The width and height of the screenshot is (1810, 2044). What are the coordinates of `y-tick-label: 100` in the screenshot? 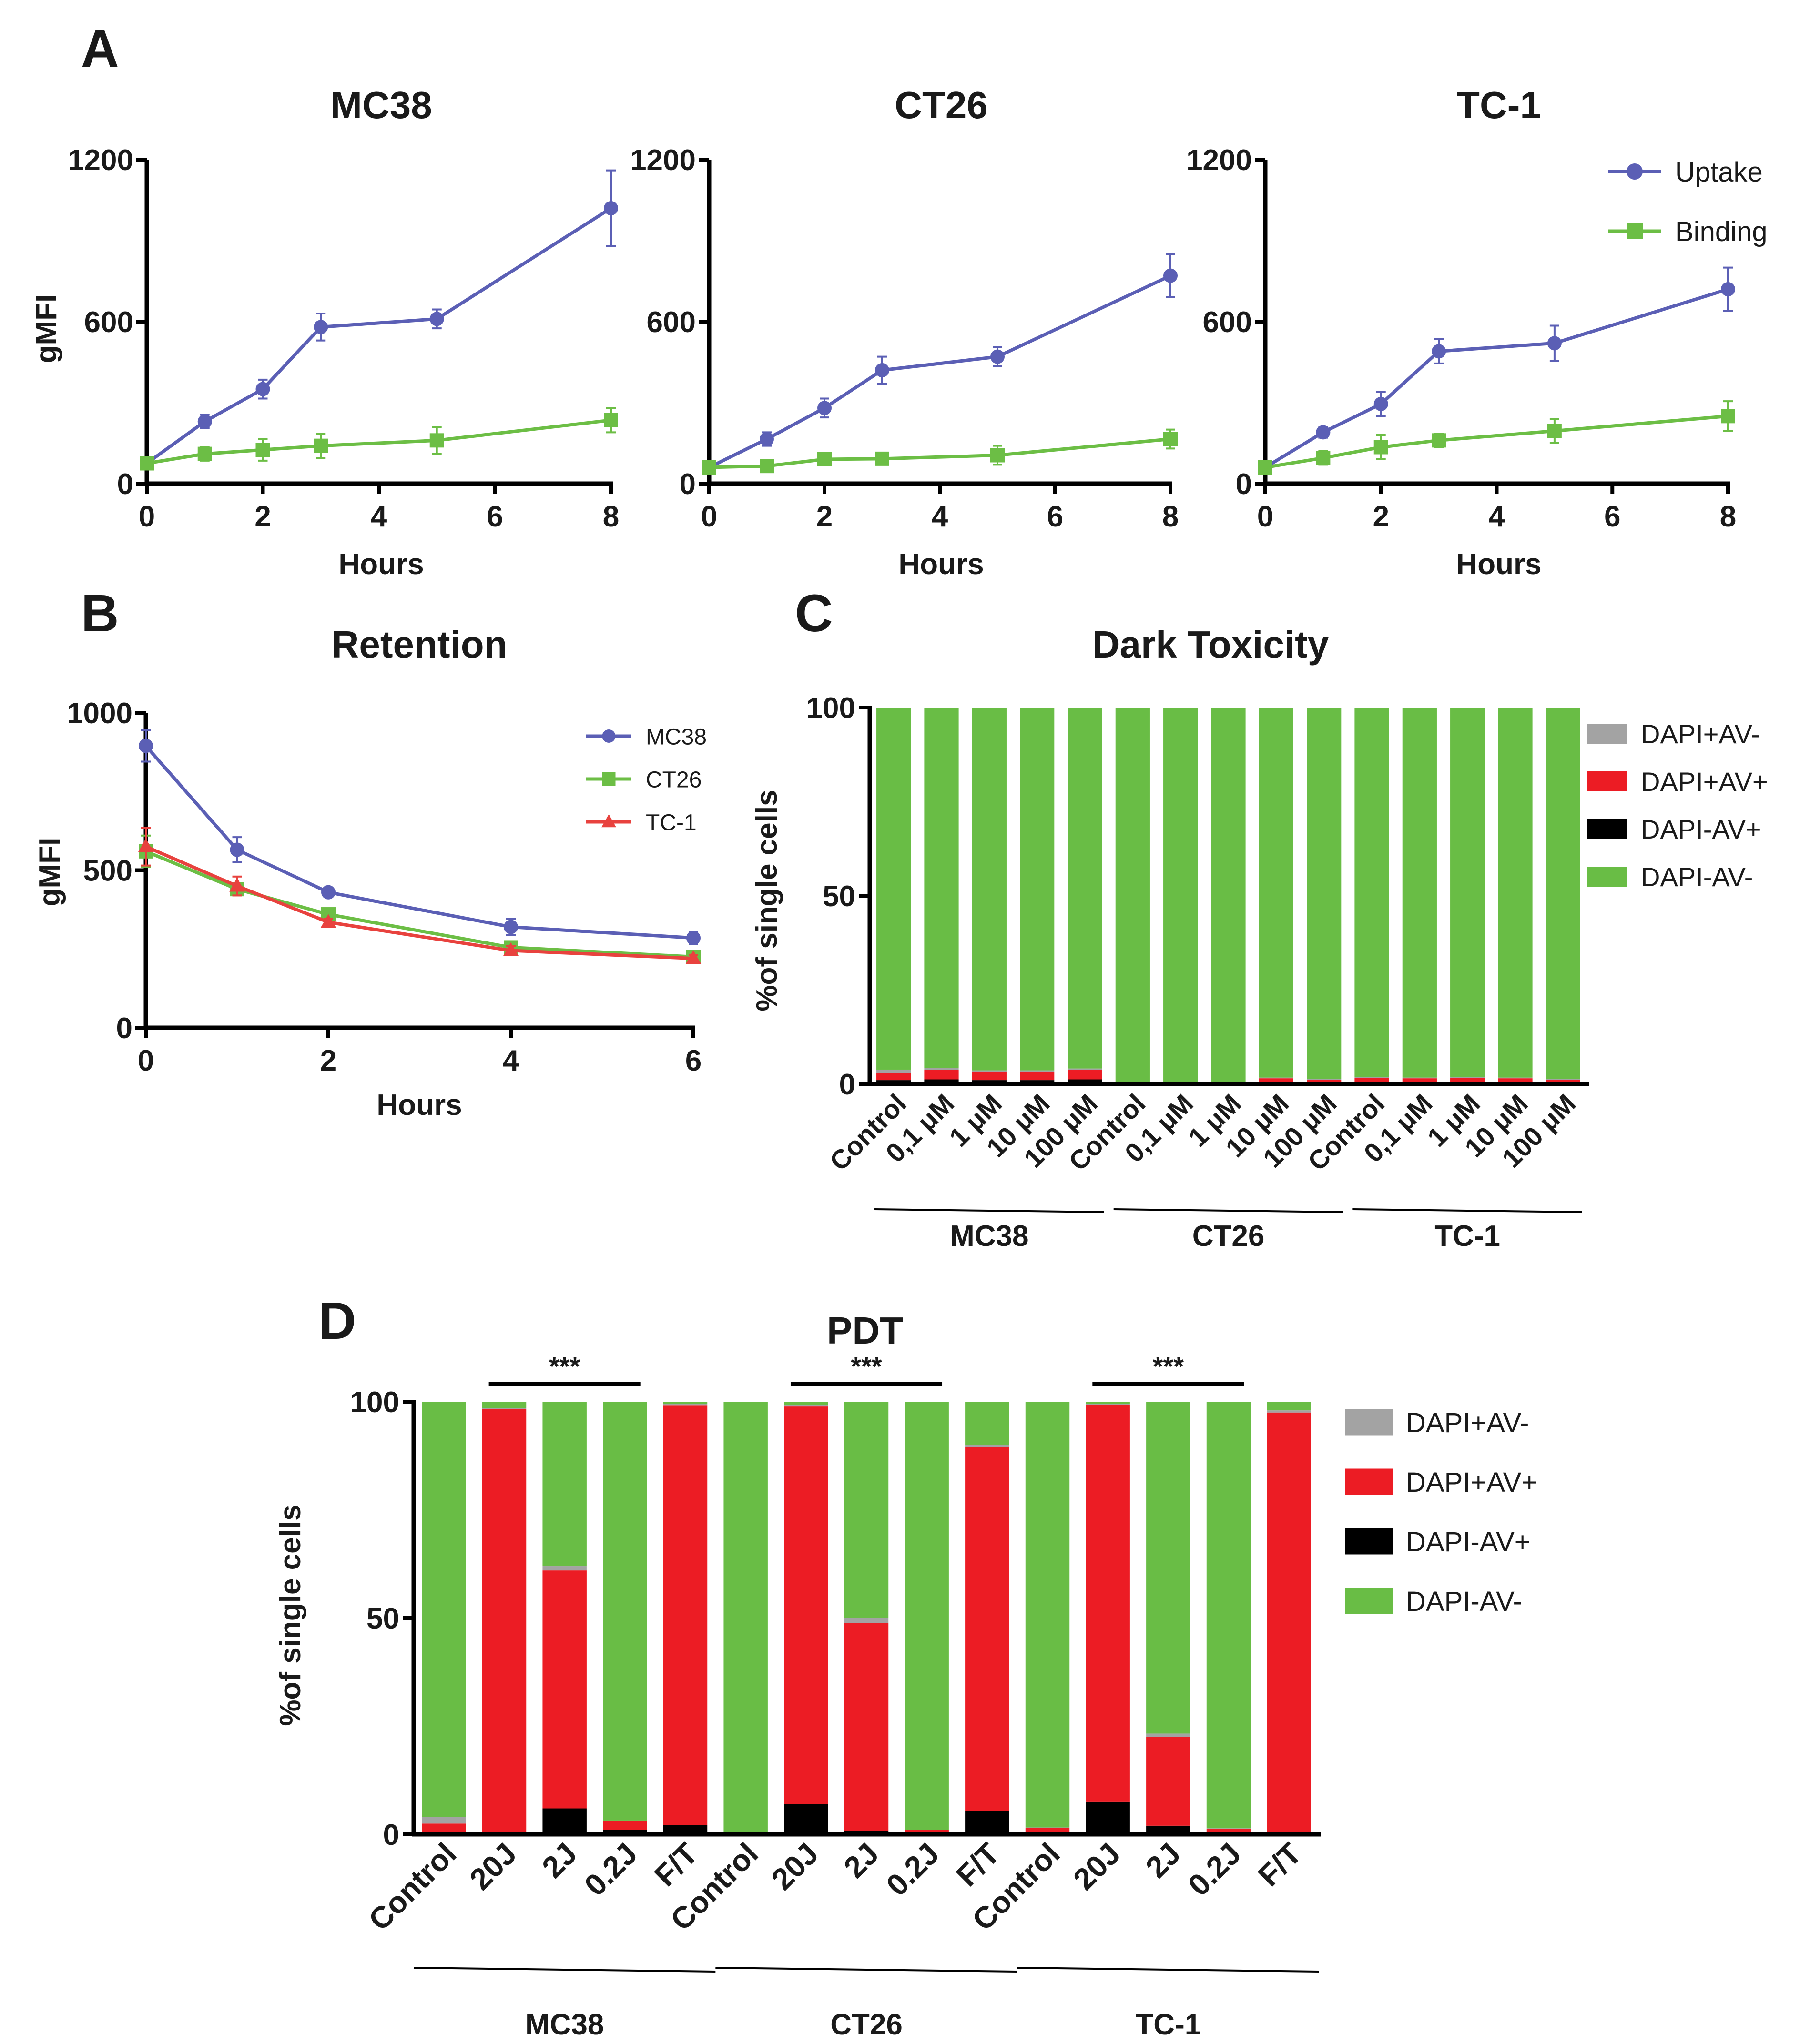 It's located at (375, 1402).